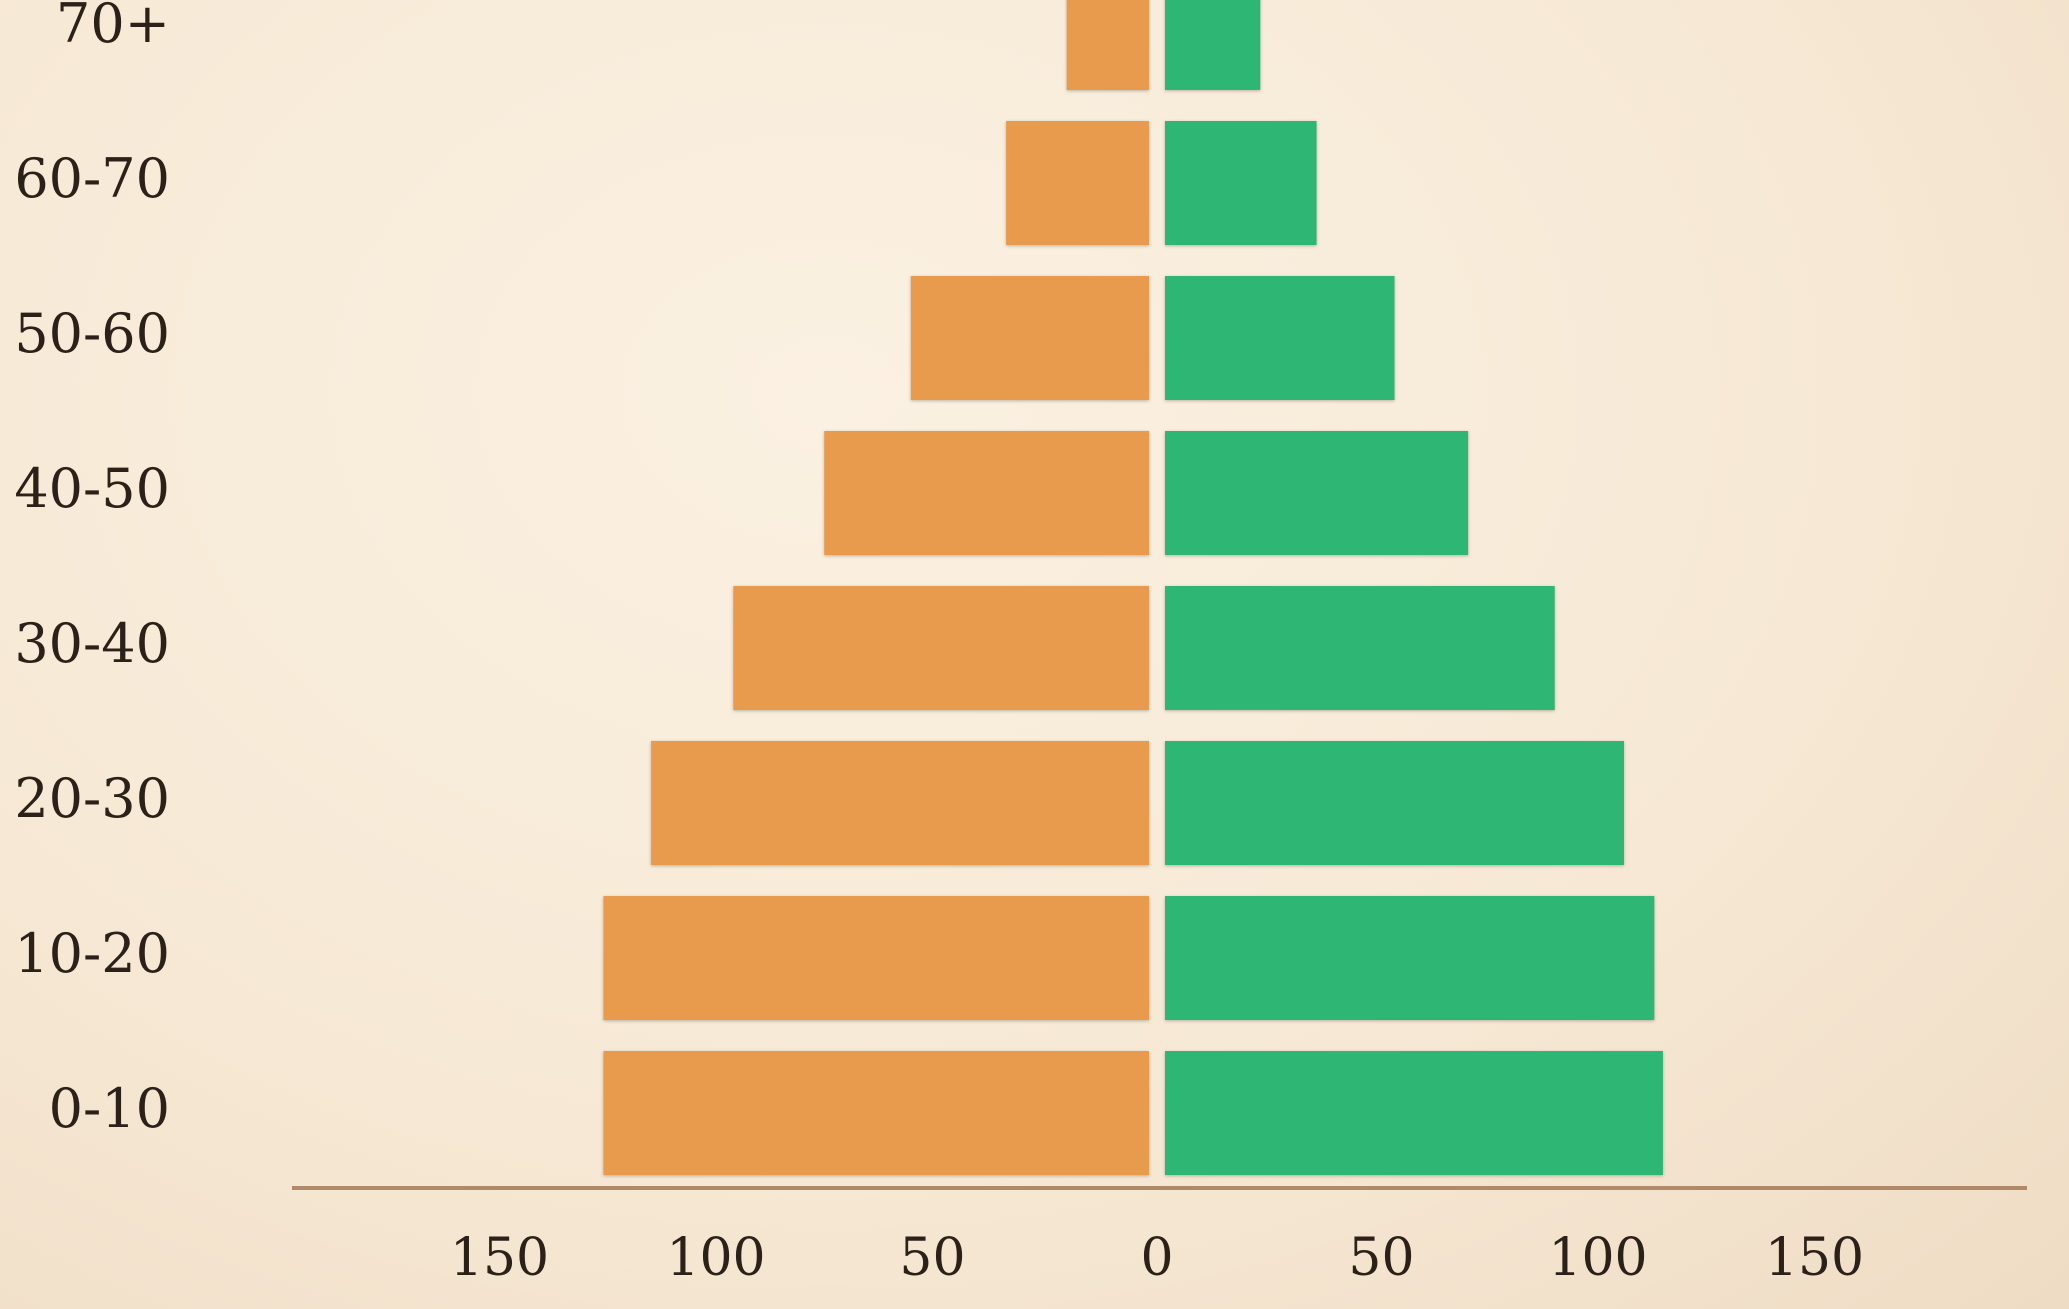 Image resolution: width=2069 pixels, height=1309 pixels. What do you see at coordinates (1107, 45) in the screenshot?
I see `bar-left-70+` at bounding box center [1107, 45].